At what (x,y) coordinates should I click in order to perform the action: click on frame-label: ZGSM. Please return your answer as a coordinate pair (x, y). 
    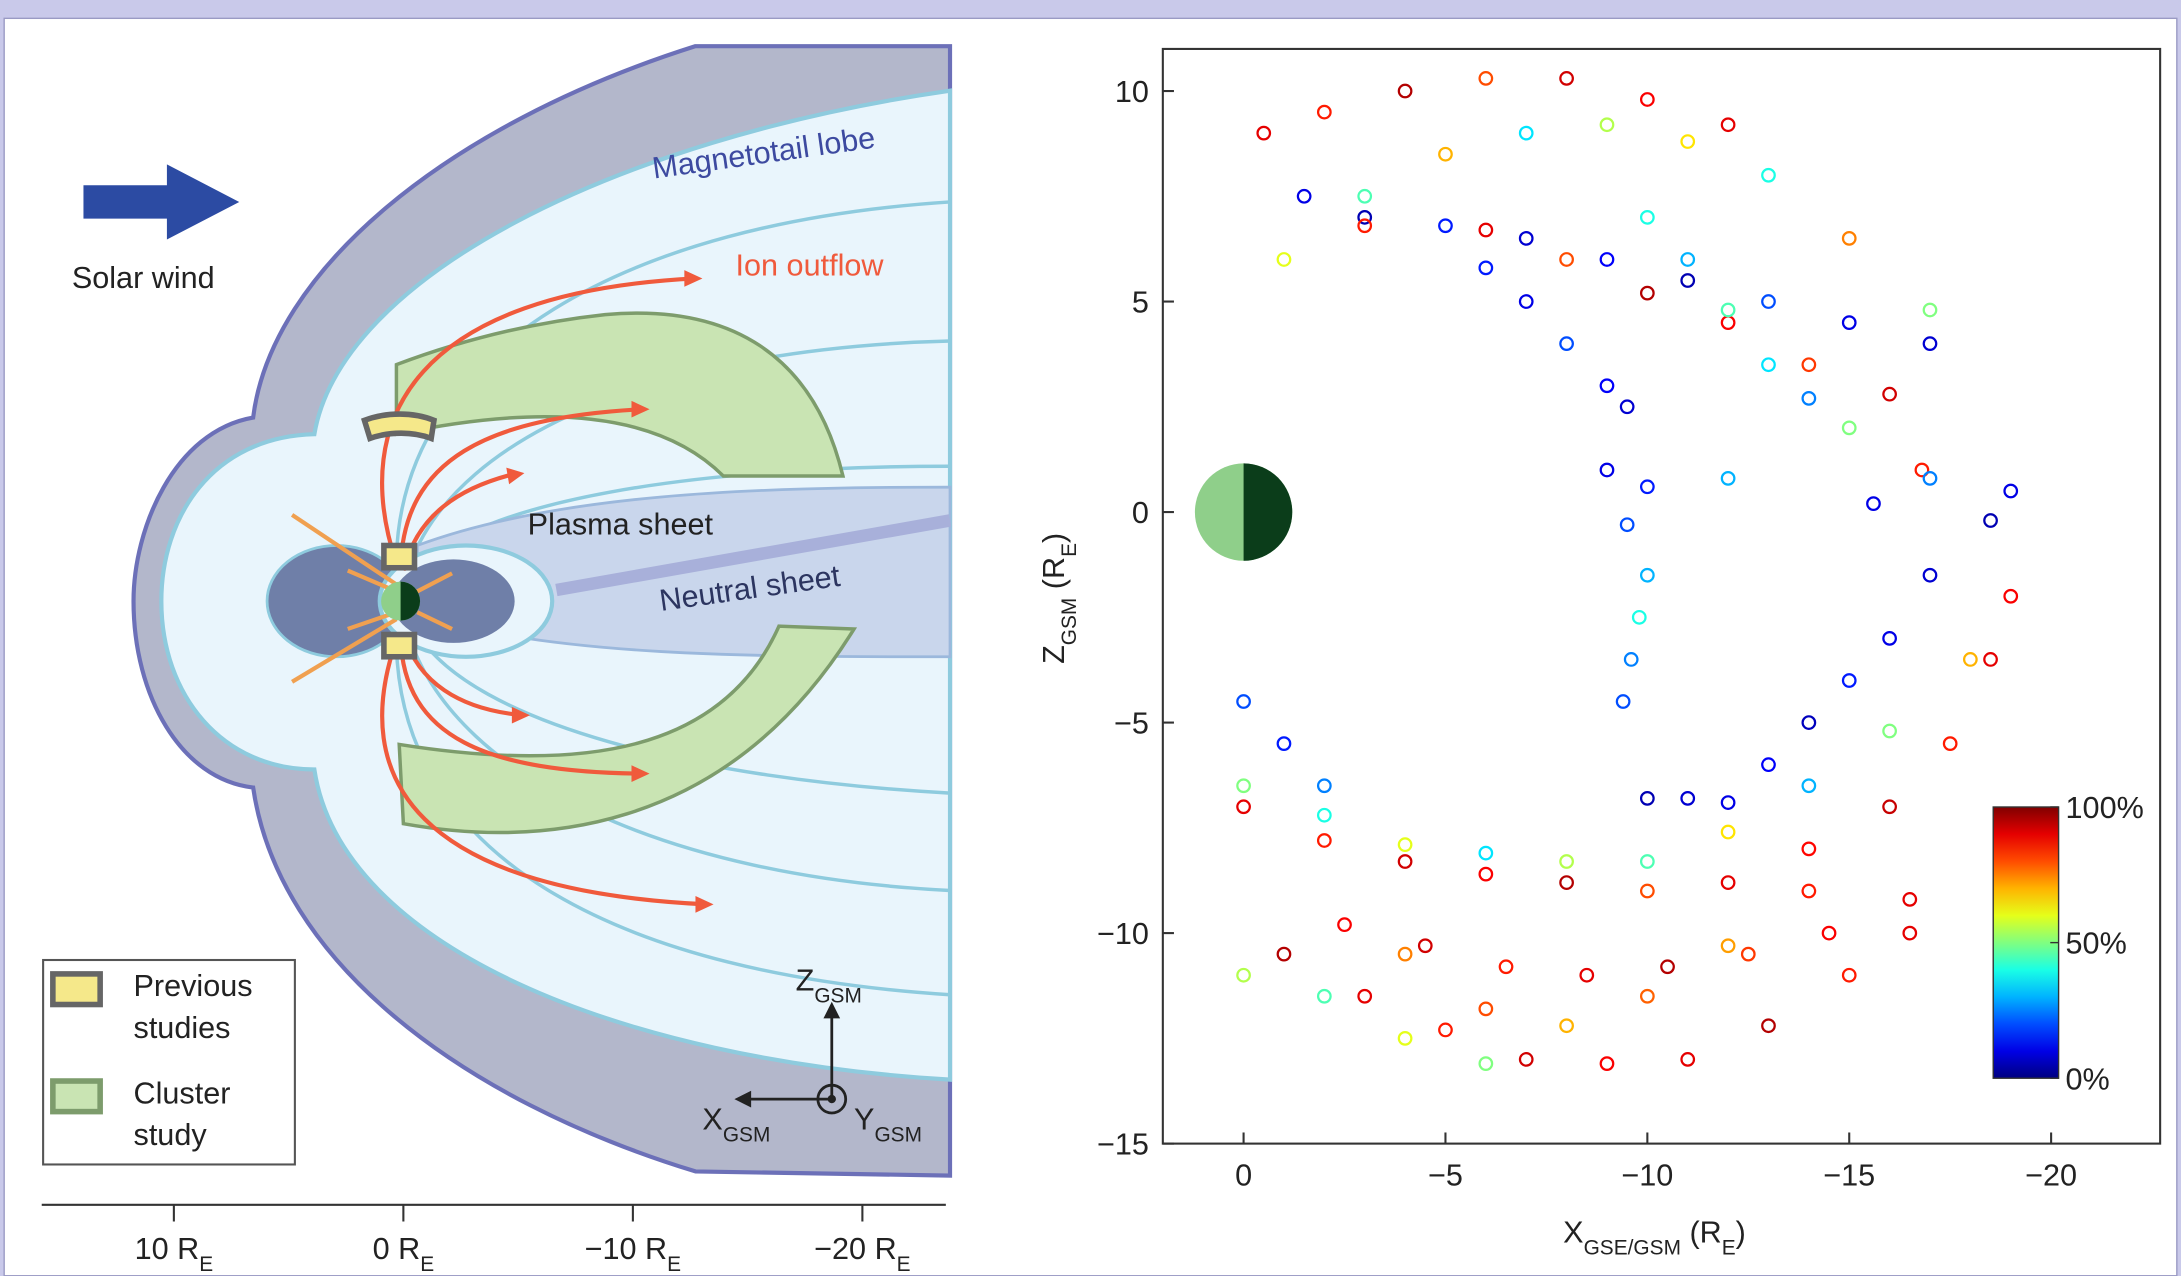
    Looking at the image, I should click on (829, 985).